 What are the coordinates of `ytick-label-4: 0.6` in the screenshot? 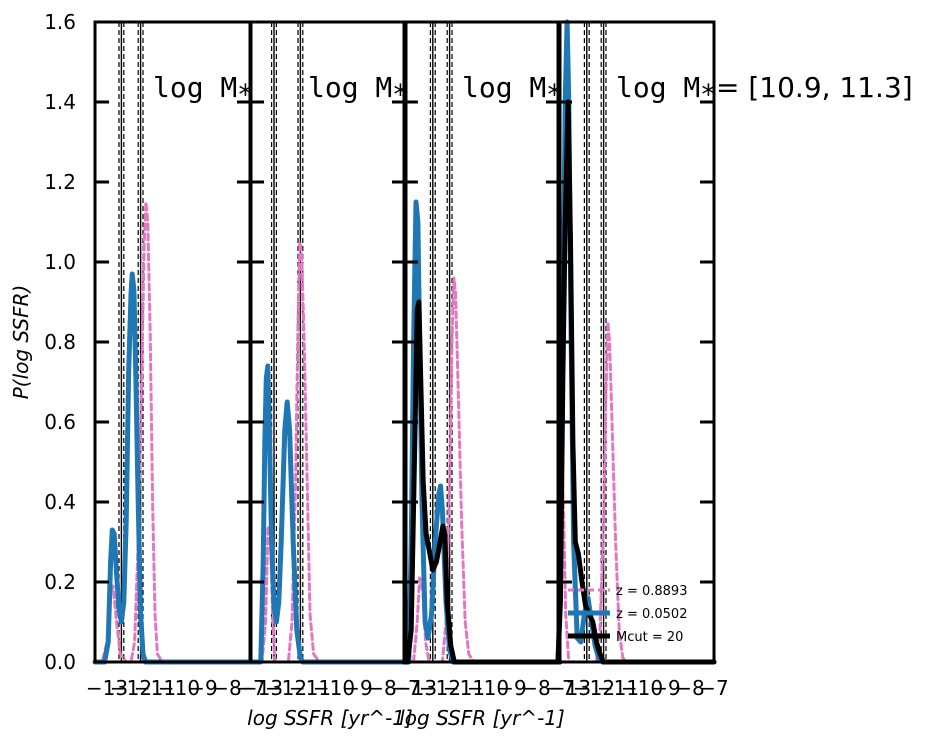 It's located at (60, 422).